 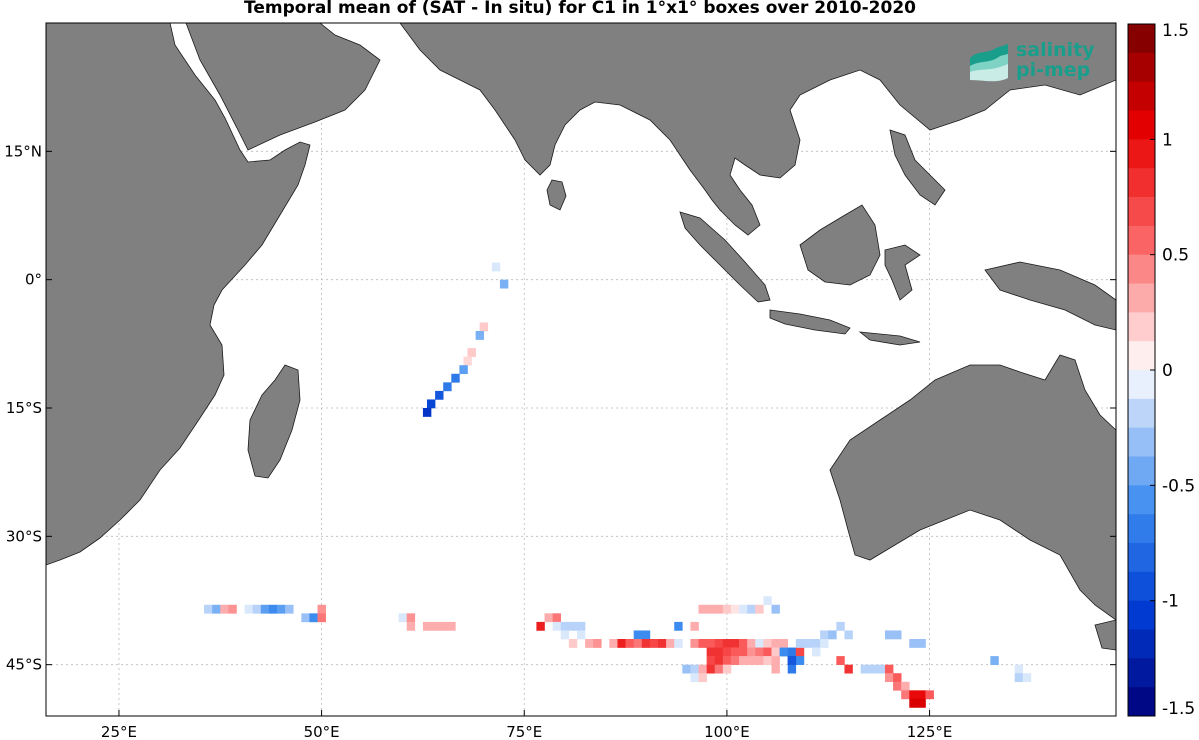 I want to click on colorbar, so click(x=1141, y=370).